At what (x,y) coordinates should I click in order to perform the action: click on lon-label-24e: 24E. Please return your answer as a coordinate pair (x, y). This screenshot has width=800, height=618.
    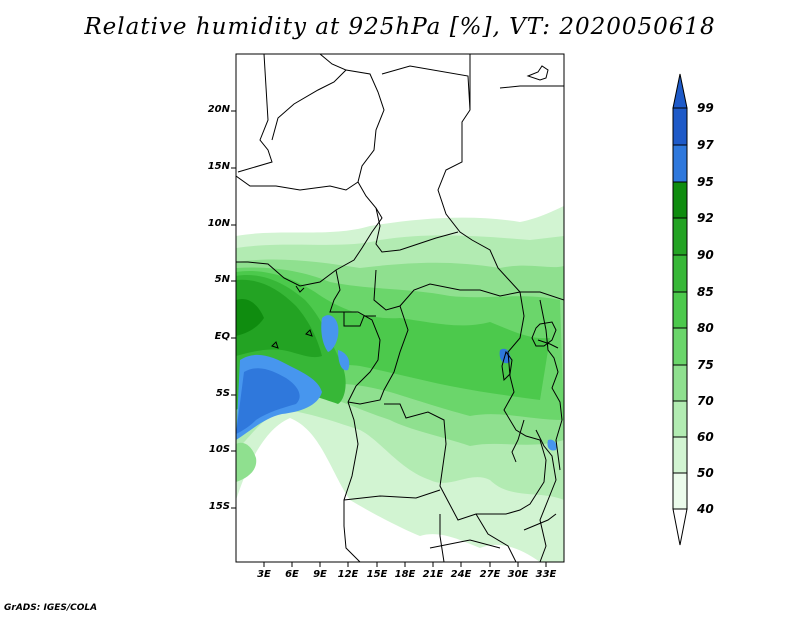
    Looking at the image, I should click on (461, 574).